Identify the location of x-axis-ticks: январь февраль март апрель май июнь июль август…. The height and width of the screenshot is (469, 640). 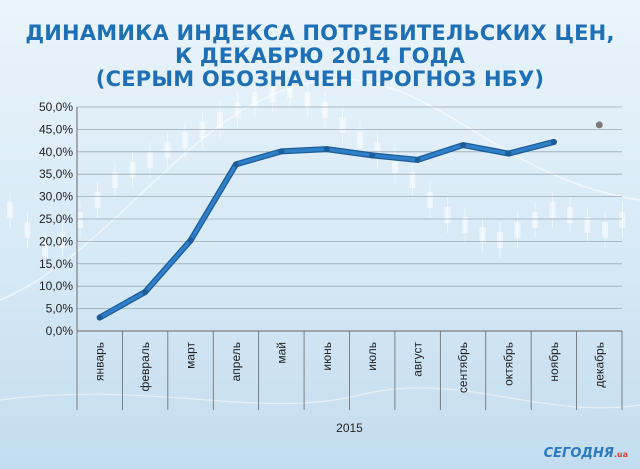
(349, 370).